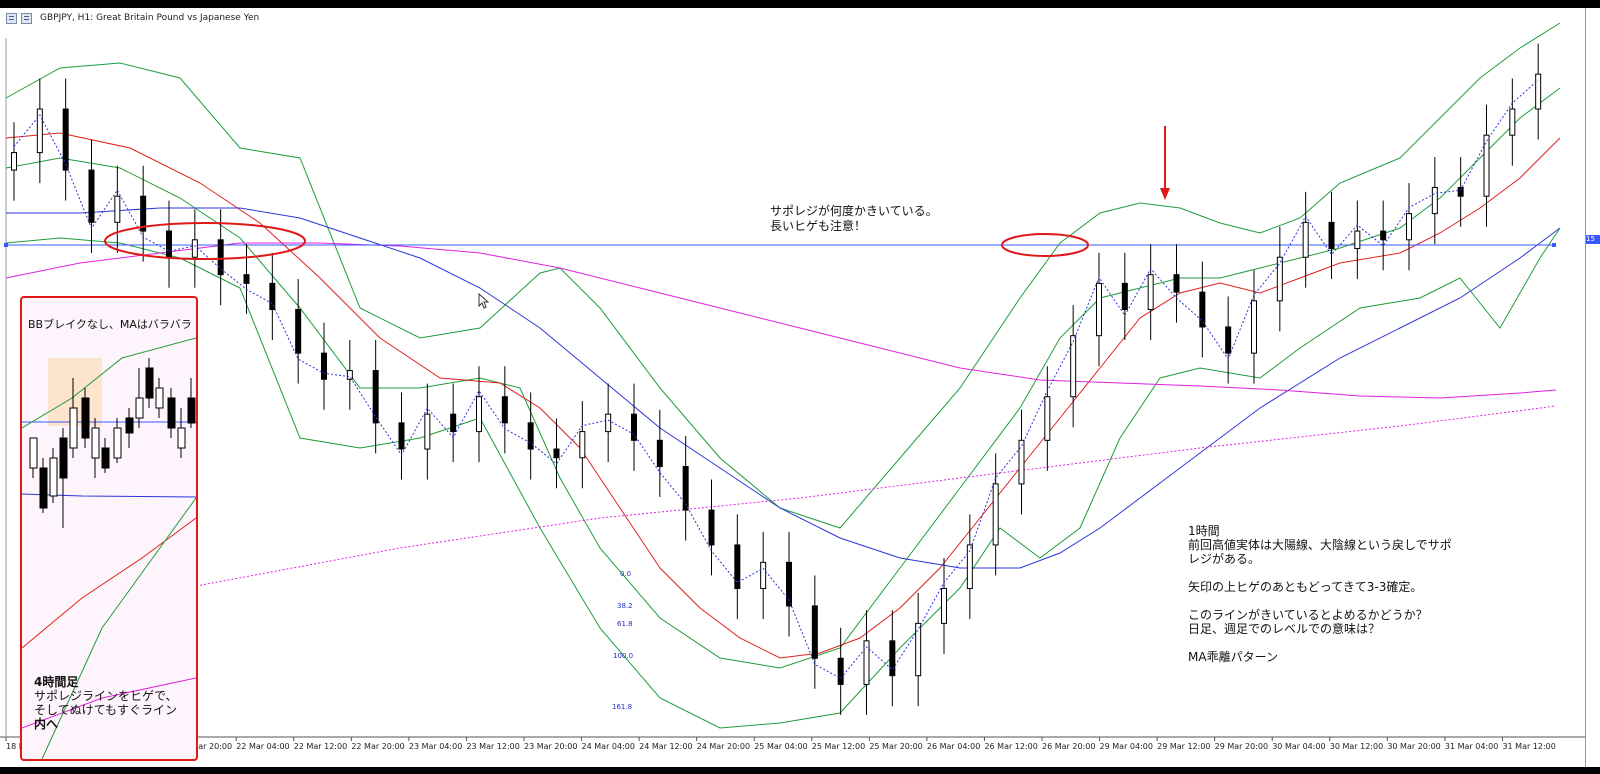 This screenshot has width=1600, height=774. What do you see at coordinates (723, 746) in the screenshot?
I see `time-axis-tick-label: 24 Mar 20:00` at bounding box center [723, 746].